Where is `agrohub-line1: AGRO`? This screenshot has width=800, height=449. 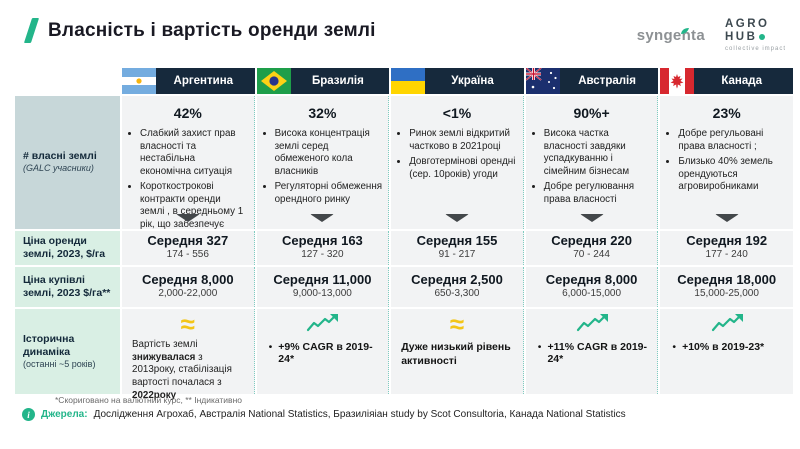 agrohub-line1: AGRO is located at coordinates (747, 24).